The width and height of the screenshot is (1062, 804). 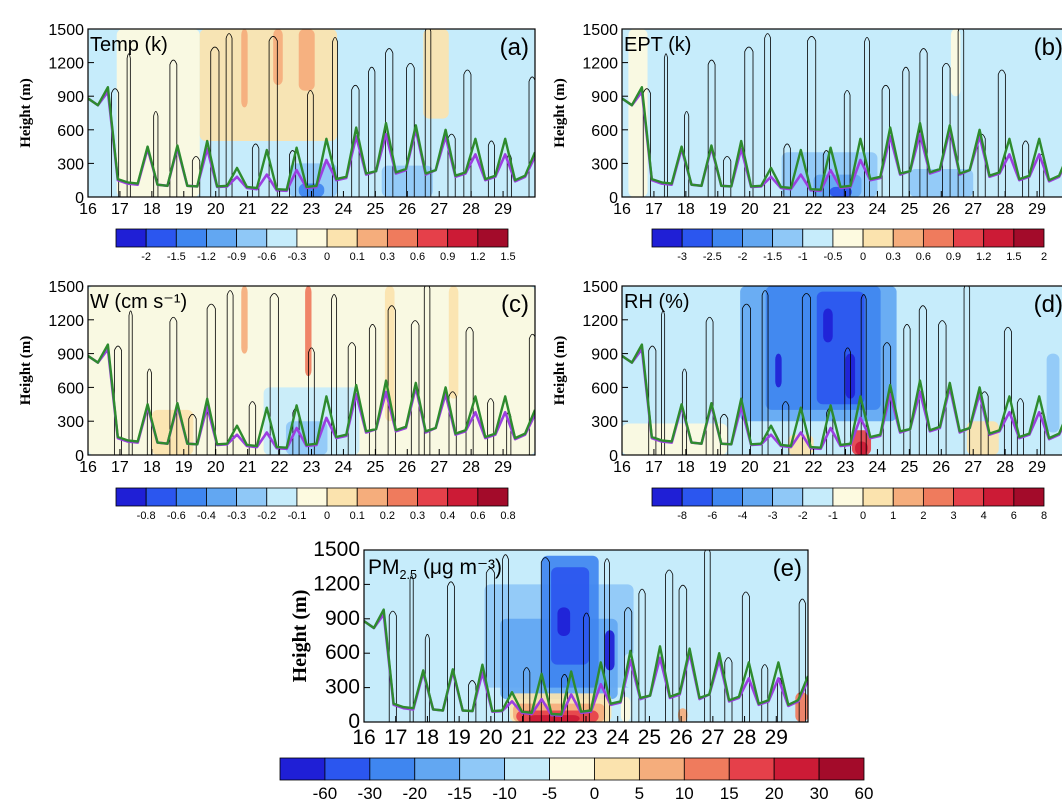 What do you see at coordinates (893, 516) in the screenshot?
I see `colorbar-label: 1` at bounding box center [893, 516].